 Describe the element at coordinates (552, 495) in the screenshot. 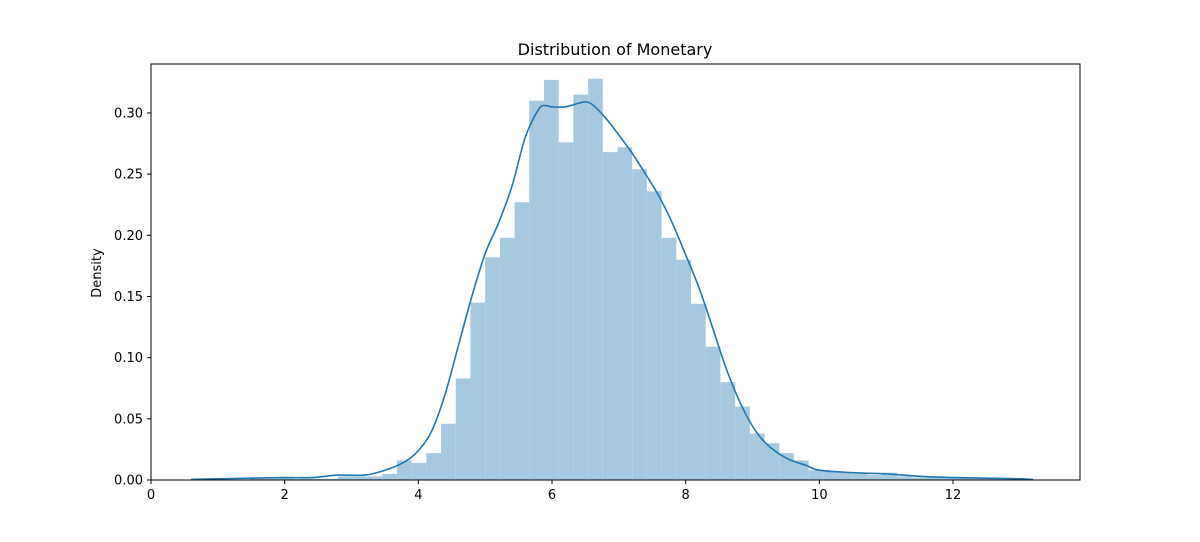

I see `x-tick-label: 6` at that location.